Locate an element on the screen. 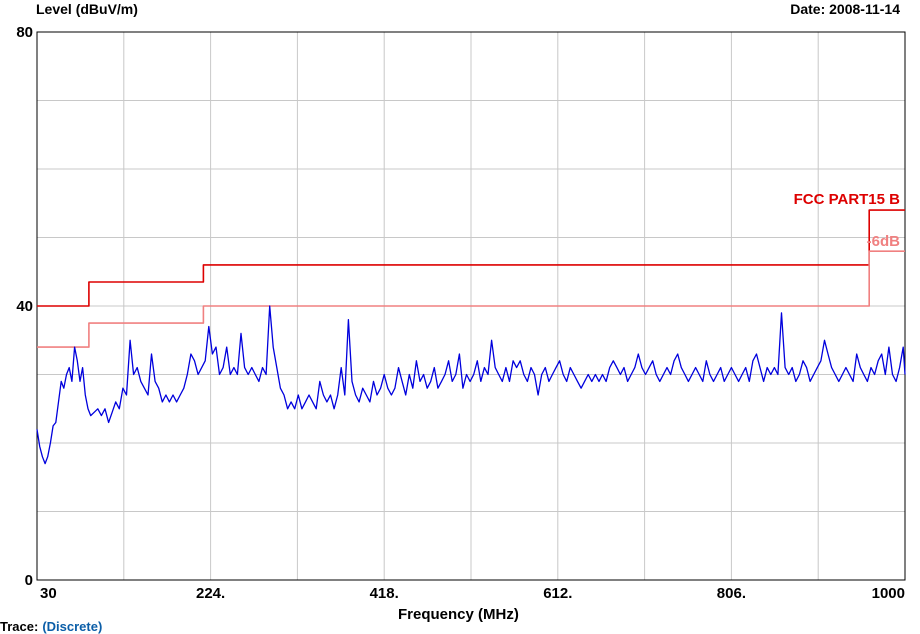 Image resolution: width=920 pixels, height=634 pixels. x-tick-label: 806. is located at coordinates (731, 593).